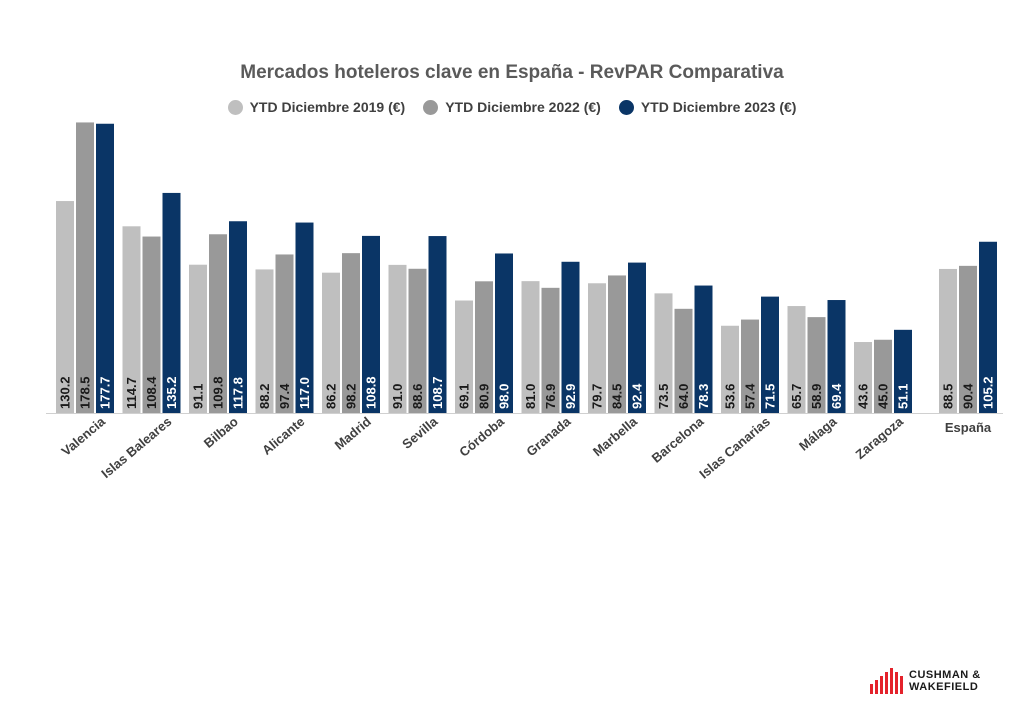  What do you see at coordinates (886, 681) in the screenshot?
I see `logo-bars-icon` at bounding box center [886, 681].